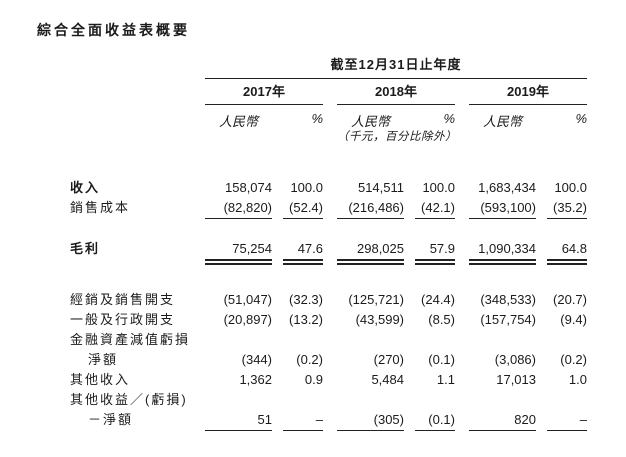 The width and height of the screenshot is (626, 457). What do you see at coordinates (387, 379) in the screenshot?
I see `value-cell: 5,484` at bounding box center [387, 379].